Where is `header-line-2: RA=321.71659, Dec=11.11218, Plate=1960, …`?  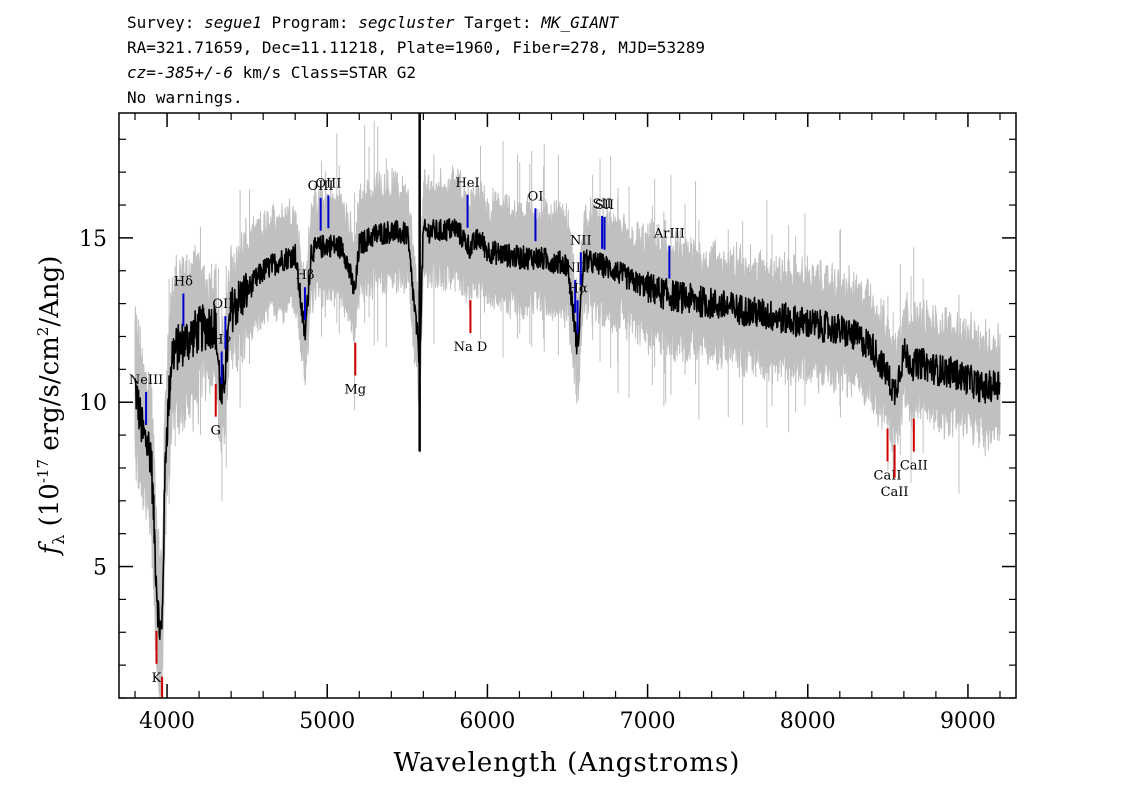
header-line-2: RA=321.71659, Dec=11.11218, Plate=1960, … is located at coordinates (416, 47).